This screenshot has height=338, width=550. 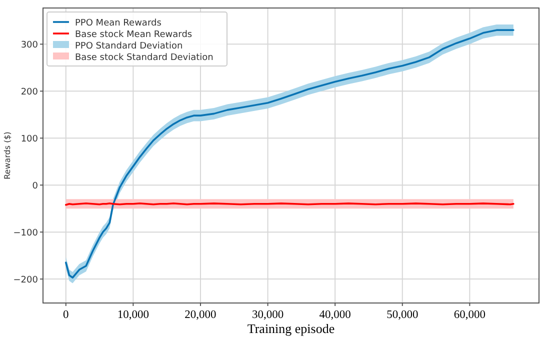 I want to click on x-tick-label: 10,000, so click(x=133, y=315).